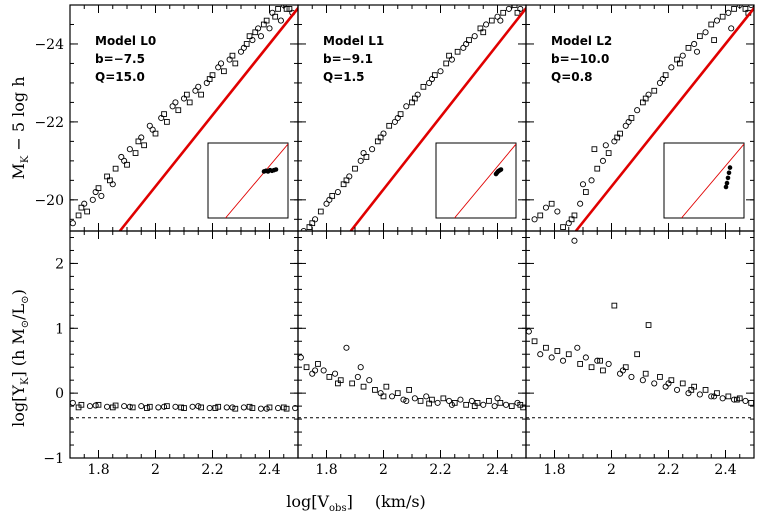  What do you see at coordinates (49, 201) in the screenshot?
I see `y-tick-label: −20` at bounding box center [49, 201].